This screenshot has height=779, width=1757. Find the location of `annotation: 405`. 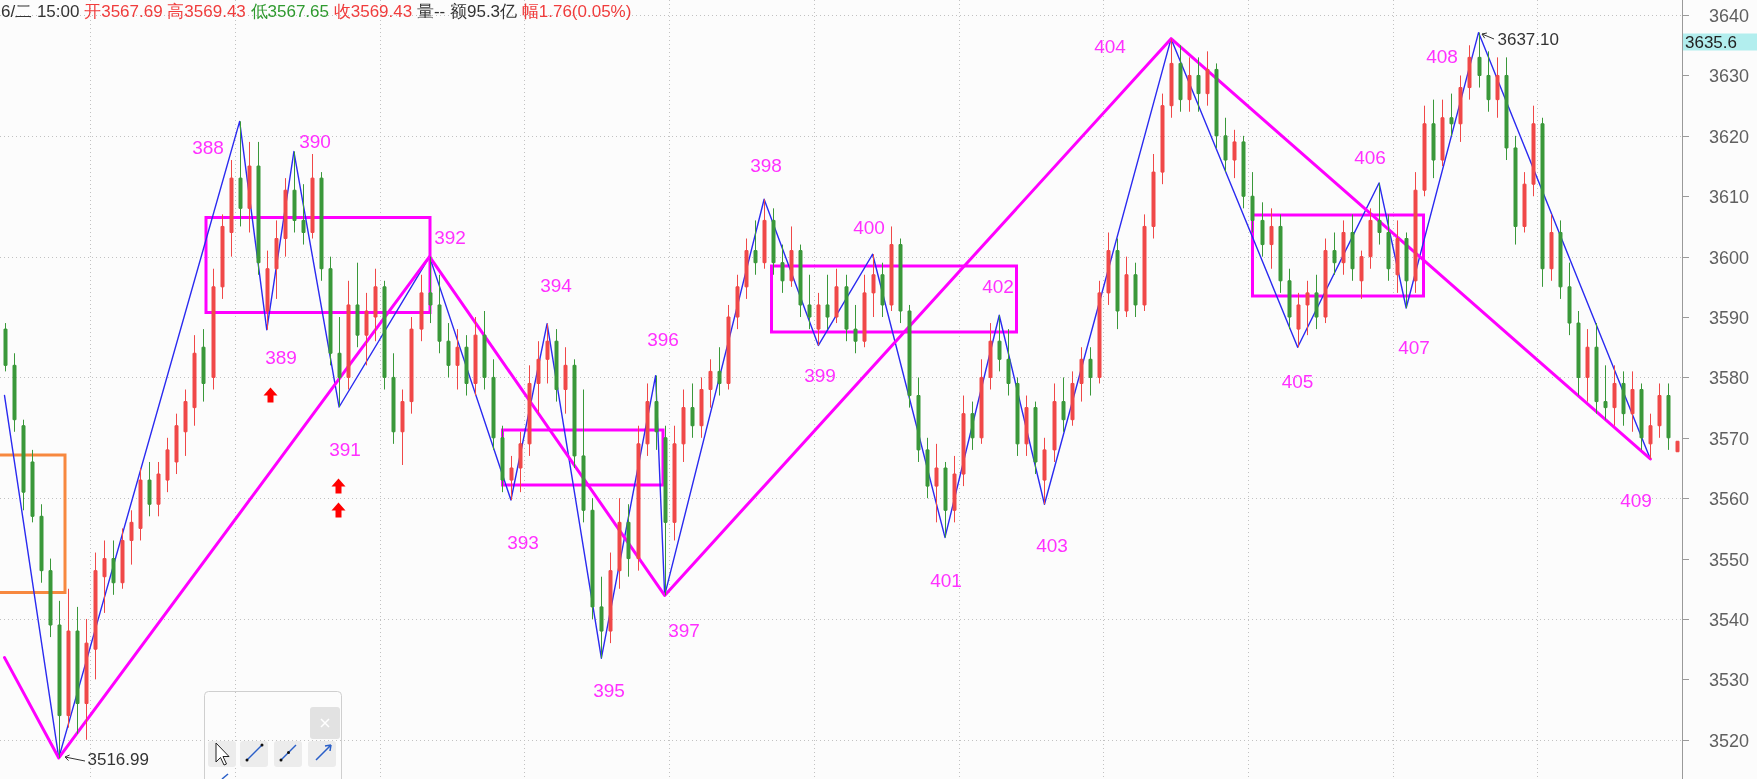

annotation: 405 is located at coordinates (1297, 381).